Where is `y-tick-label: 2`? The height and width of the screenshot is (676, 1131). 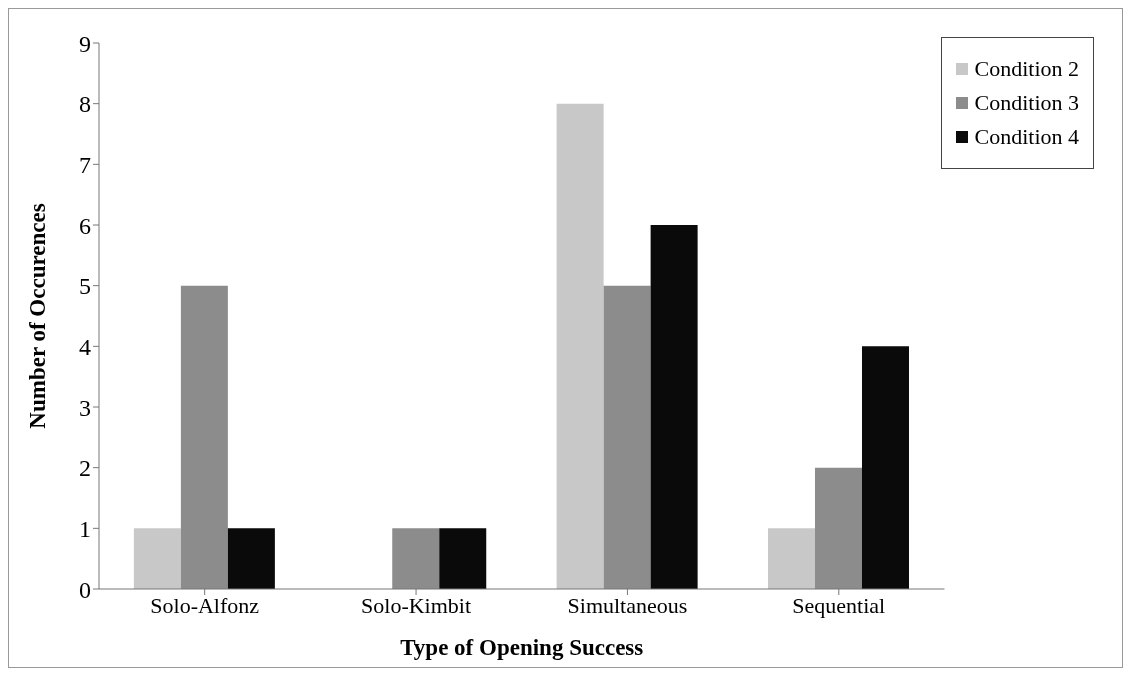 y-tick-label: 2 is located at coordinates (85, 468).